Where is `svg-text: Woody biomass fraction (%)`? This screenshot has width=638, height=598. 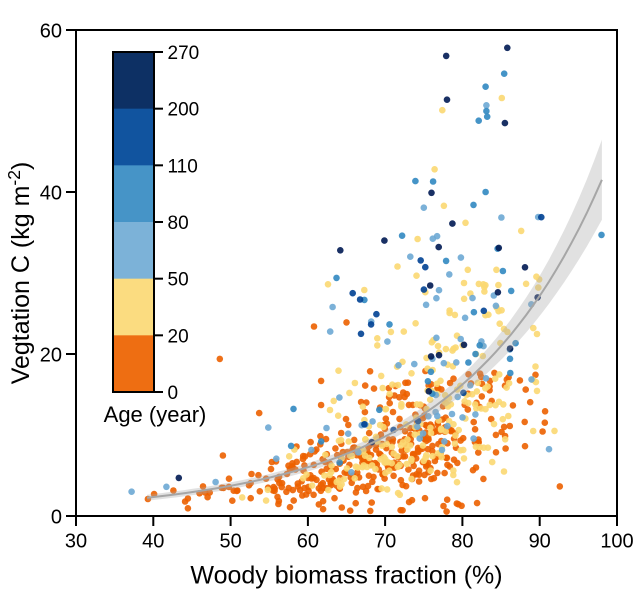
svg-text: Woody biomass fraction (%) is located at coordinates (346, 576).